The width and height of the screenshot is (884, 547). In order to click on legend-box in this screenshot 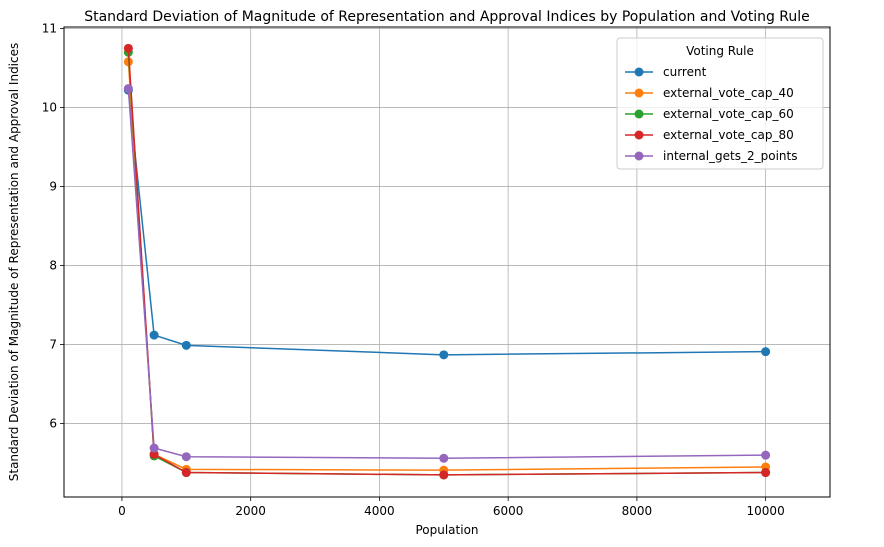, I will do `click(720, 103)`.